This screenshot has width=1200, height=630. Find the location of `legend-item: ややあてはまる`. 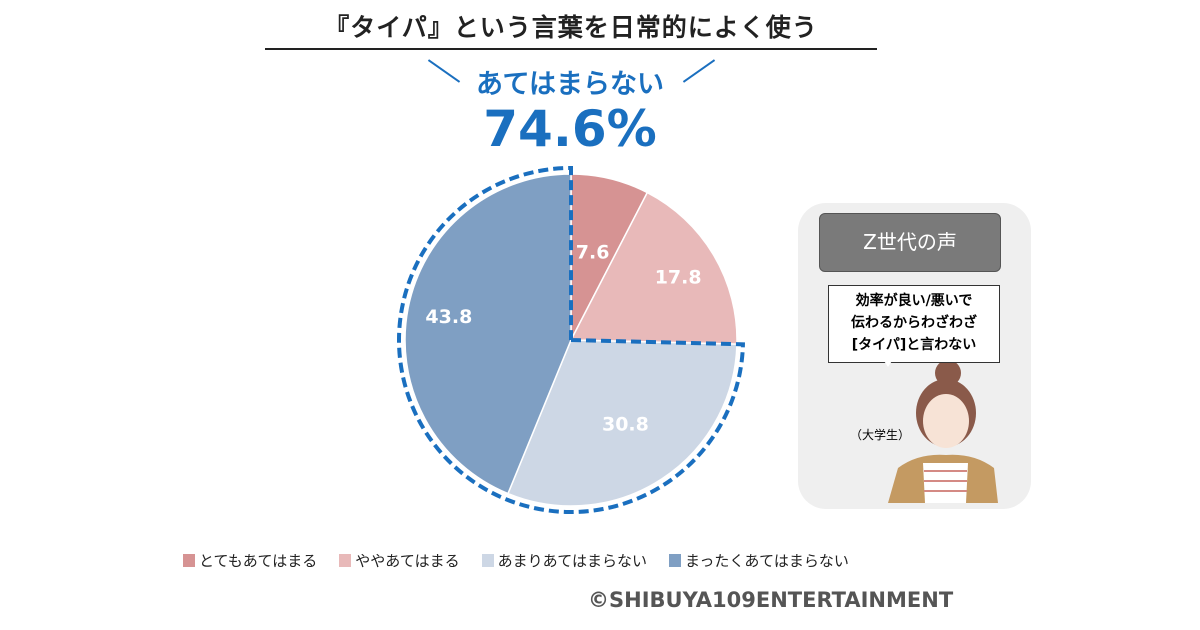

legend-item: ややあてはまる is located at coordinates (399, 560).